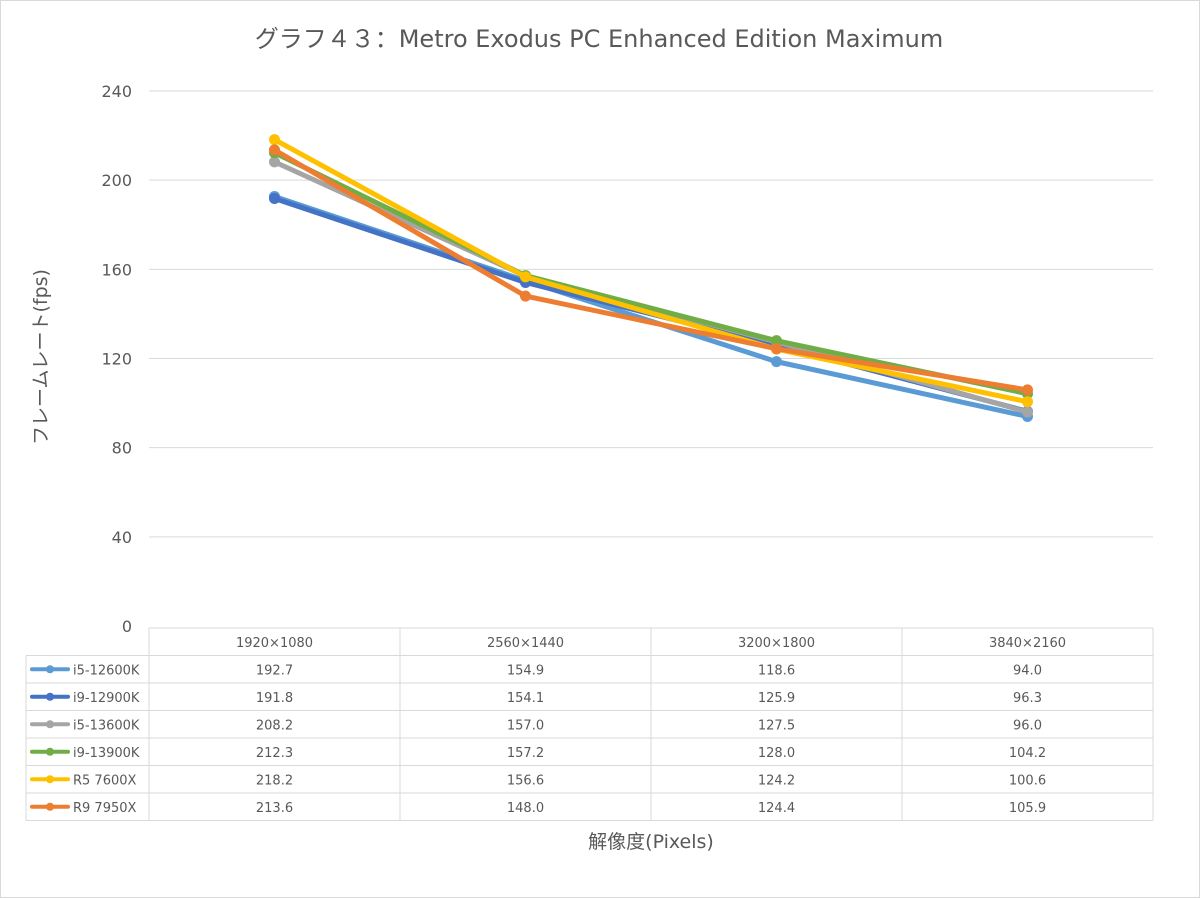  What do you see at coordinates (1027, 753) in the screenshot?
I see `table-value-cell: 104.2` at bounding box center [1027, 753].